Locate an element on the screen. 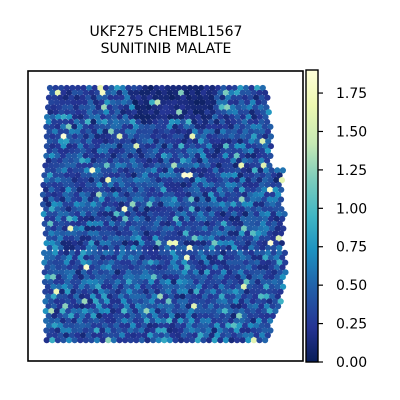 The width and height of the screenshot is (400, 400). colorbar-tick-label: 1.25 is located at coordinates (351, 171).